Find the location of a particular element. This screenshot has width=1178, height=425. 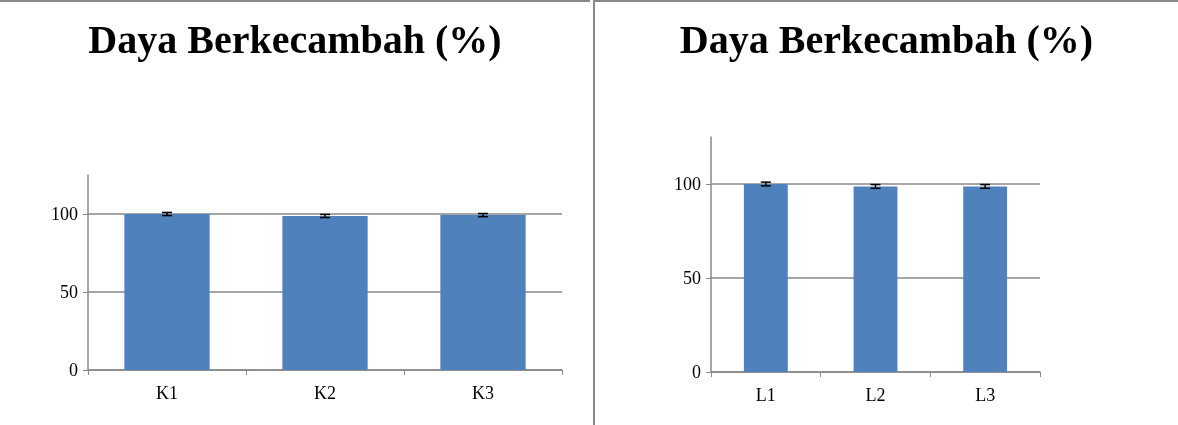

x-tick-label: L2 is located at coordinates (875, 395).